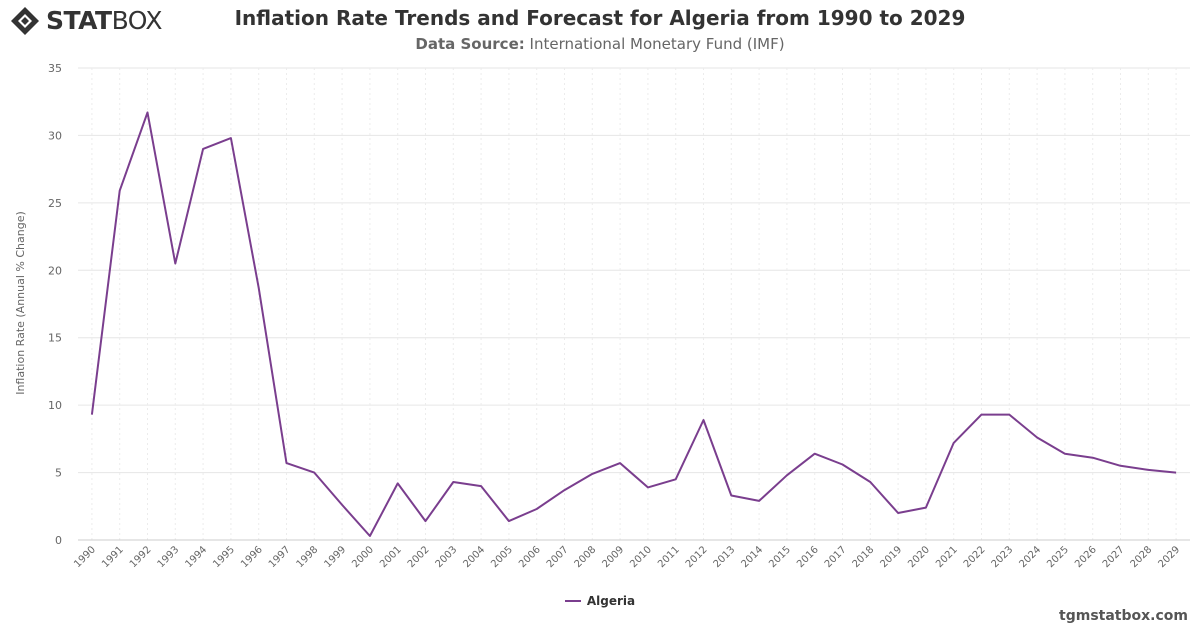 The height and width of the screenshot is (630, 1200). Describe the element at coordinates (919, 557) in the screenshot. I see `x-tick-label: 2020` at that location.